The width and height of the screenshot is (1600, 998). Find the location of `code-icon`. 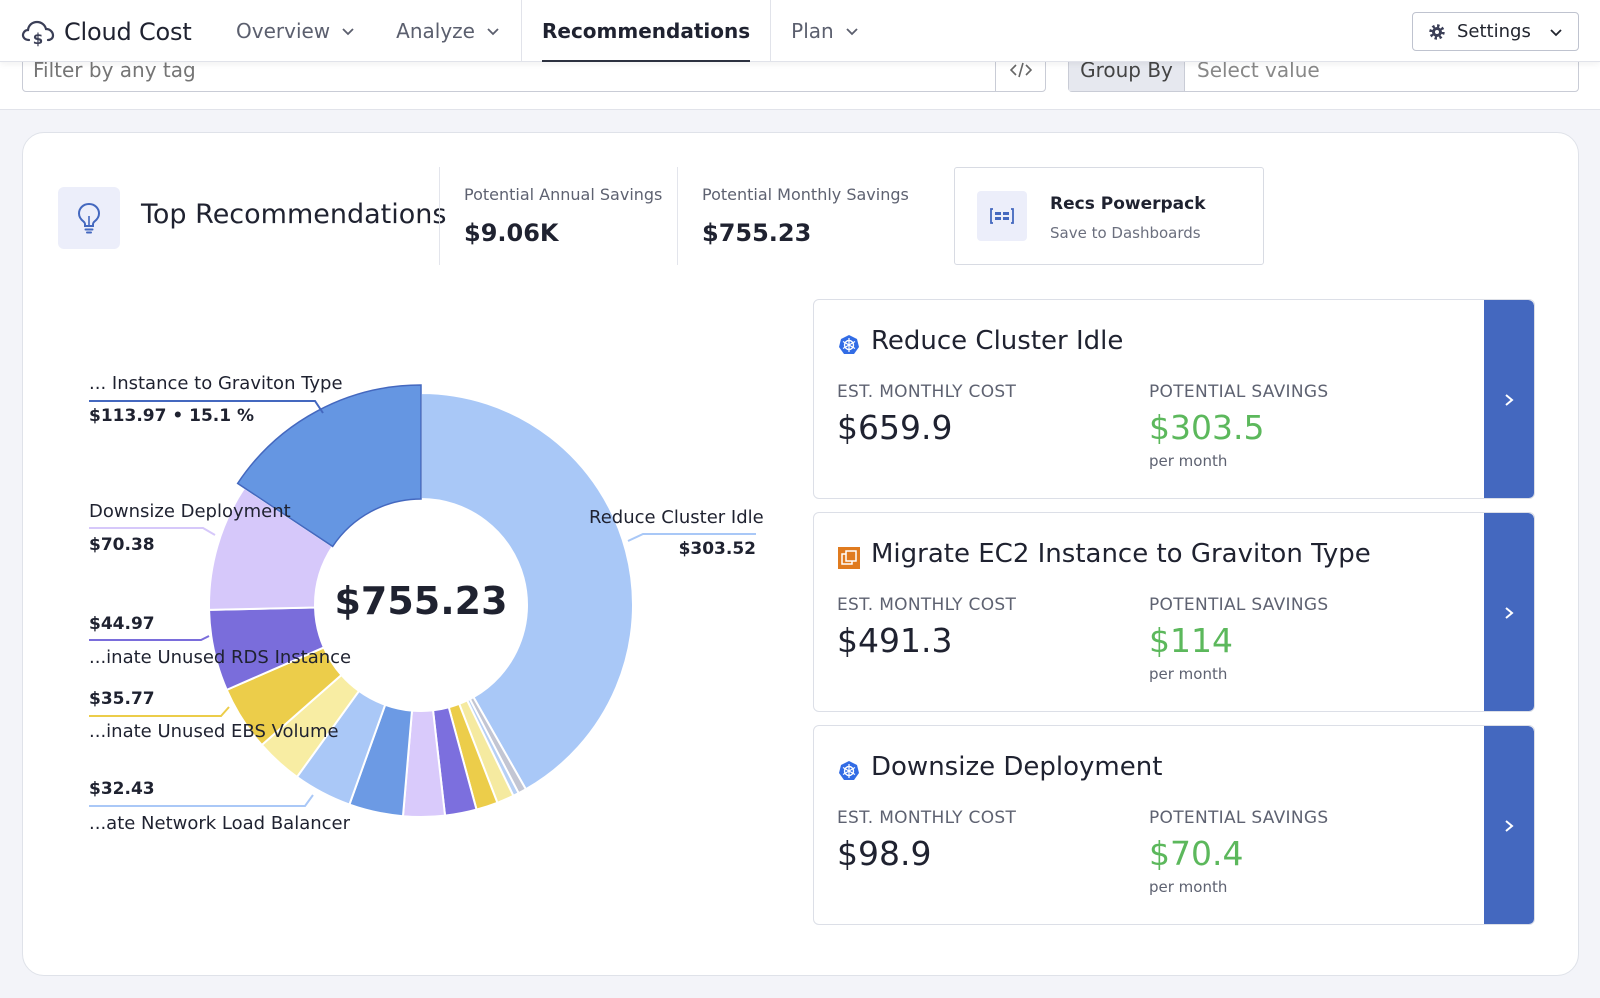

code-icon is located at coordinates (1020, 70).